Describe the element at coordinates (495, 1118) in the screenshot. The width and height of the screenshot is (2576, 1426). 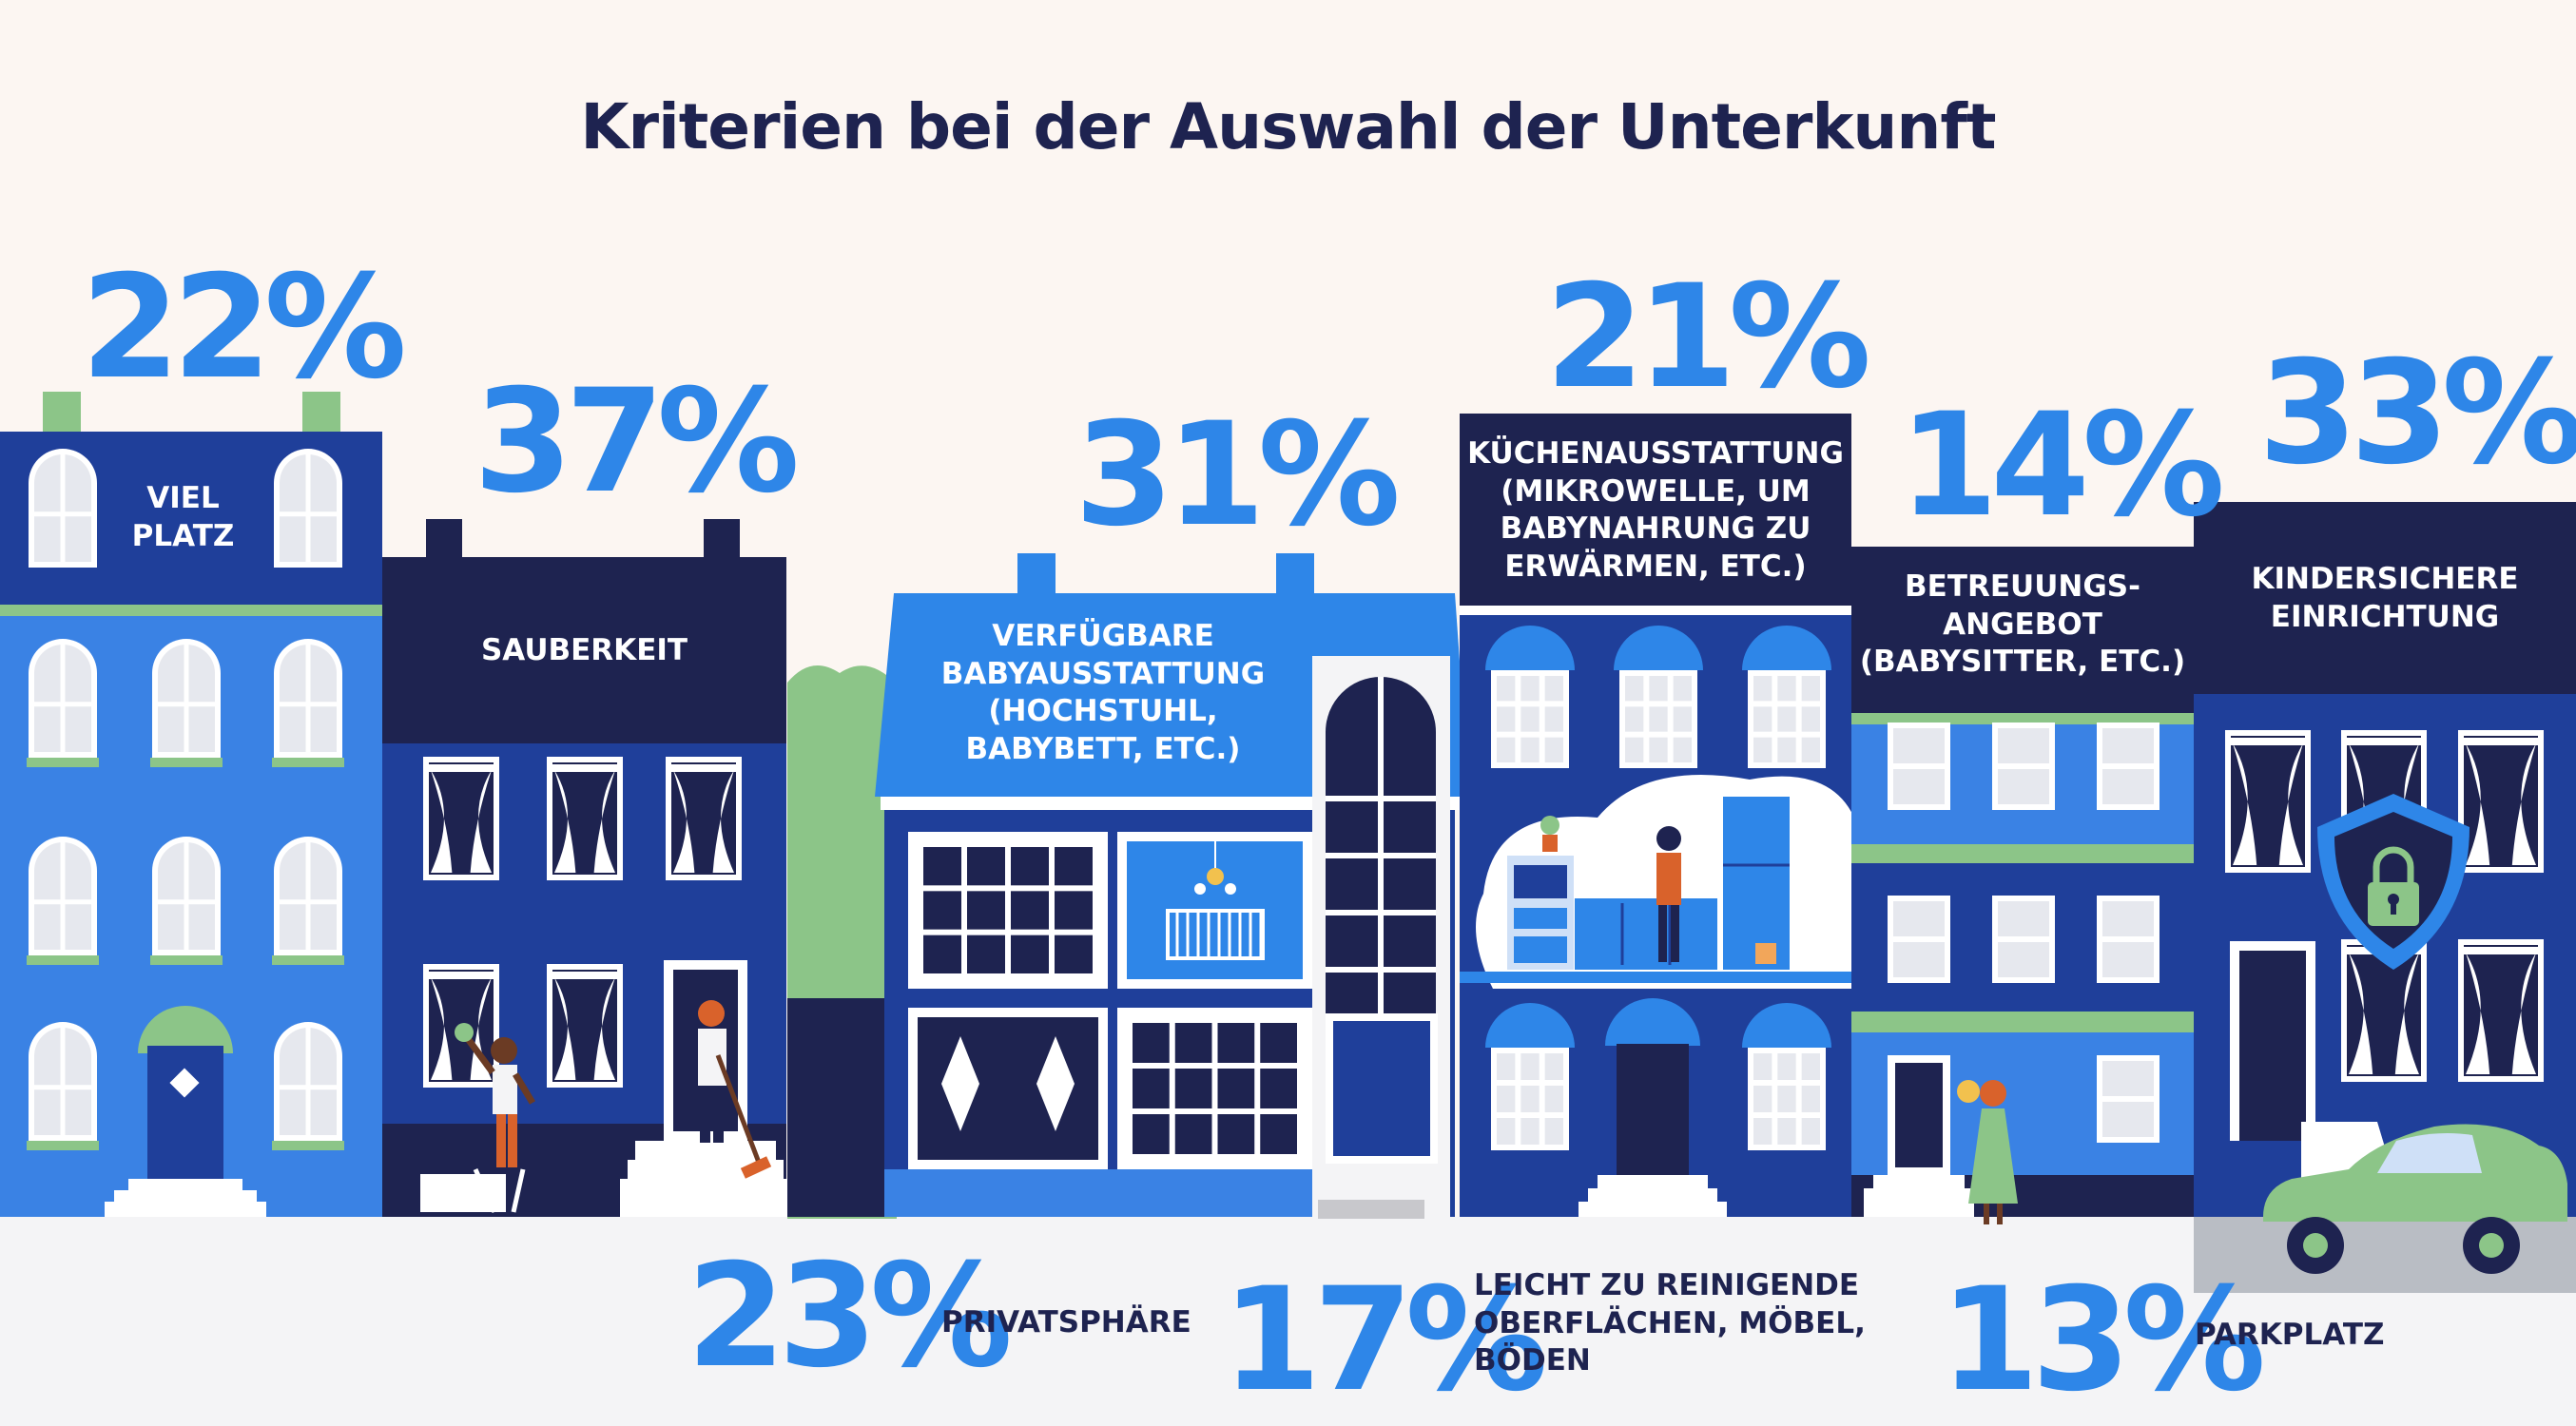
I see `person-cleaning-window` at that location.